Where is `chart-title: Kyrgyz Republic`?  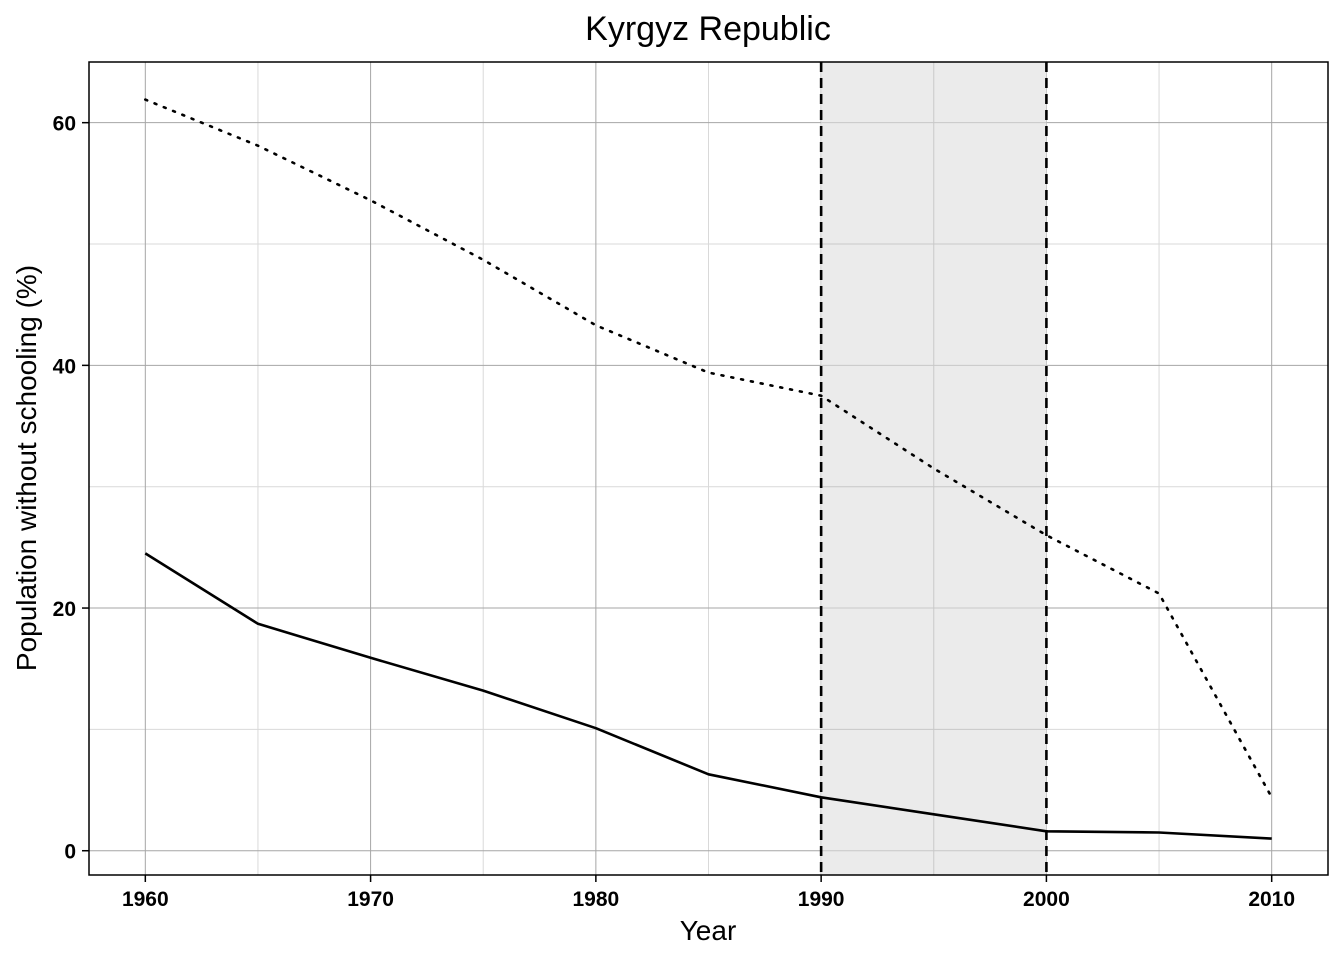
chart-title: Kyrgyz Republic is located at coordinates (708, 29).